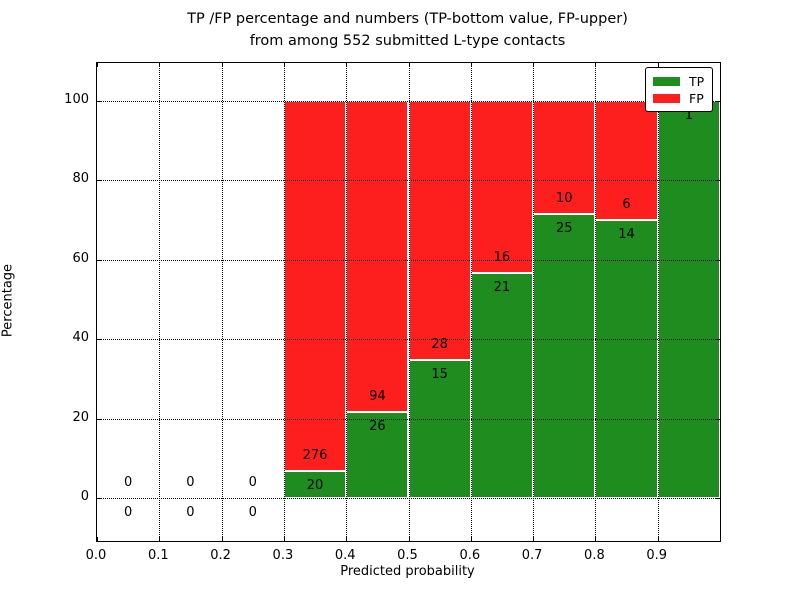 The image size is (800, 600). What do you see at coordinates (407, 571) in the screenshot?
I see `x-axis-label: Predicted probability` at bounding box center [407, 571].